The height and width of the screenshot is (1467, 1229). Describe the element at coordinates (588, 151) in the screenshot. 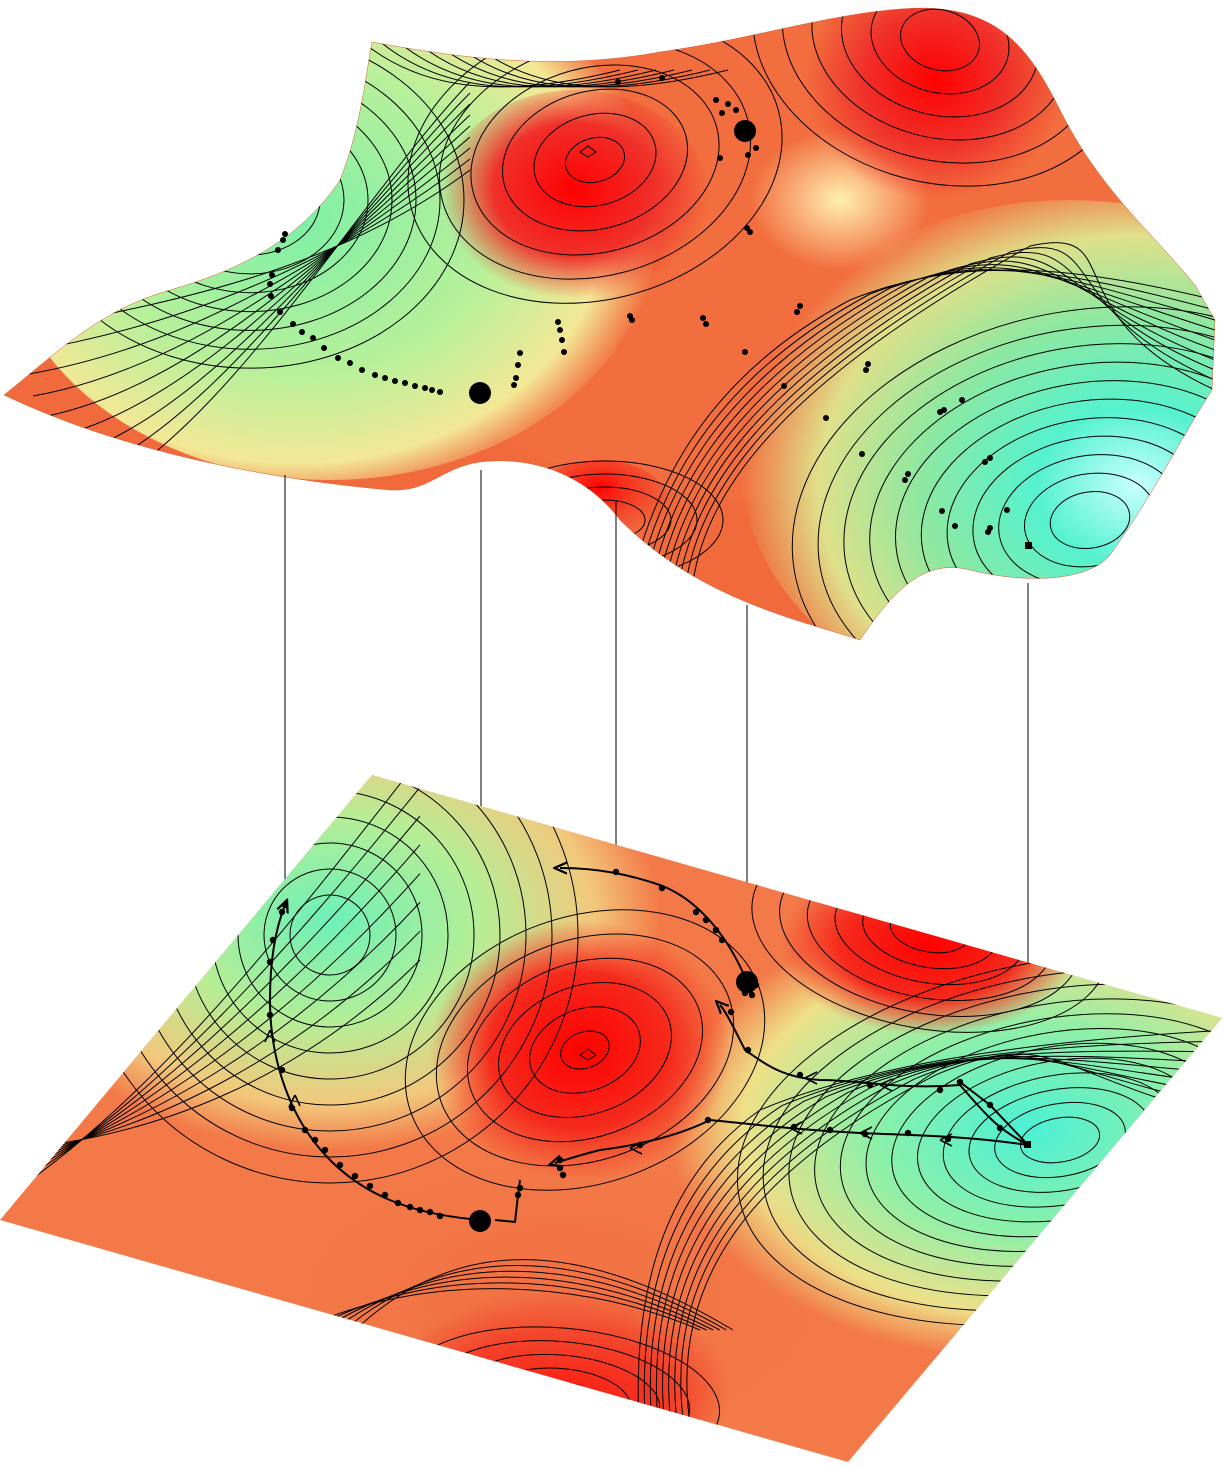

I see `center-peak-top-marker-3d` at that location.